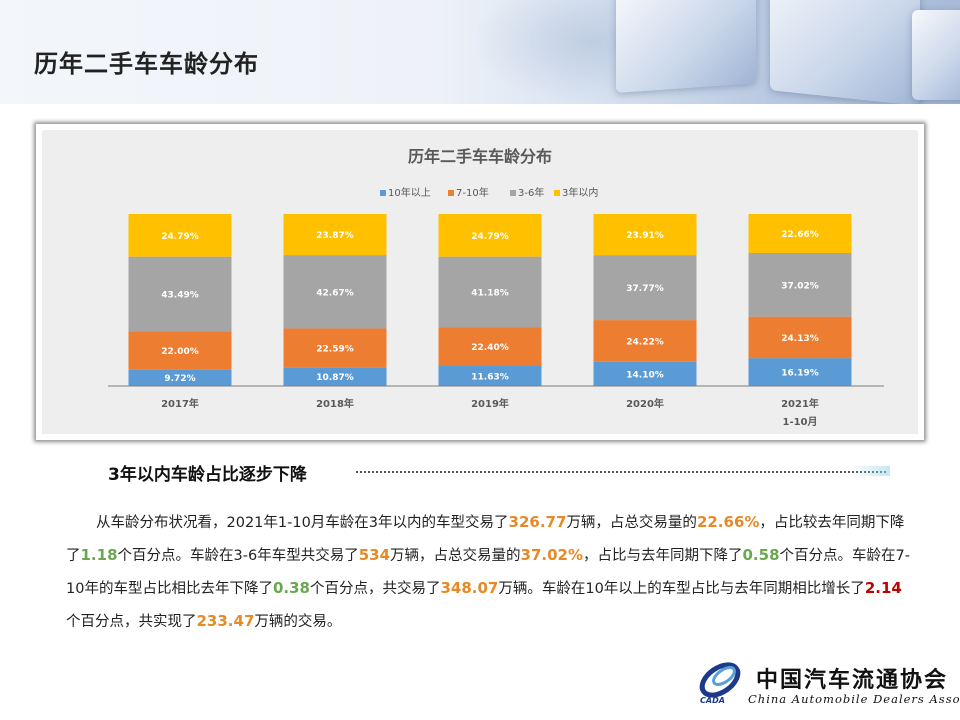  Describe the element at coordinates (207, 475) in the screenshot. I see `section-heading: 3年以内车龄占比逐步下降` at that location.